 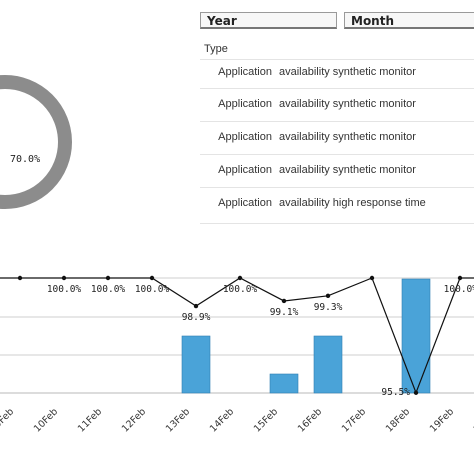 What do you see at coordinates (354, 420) in the screenshot?
I see `x-tick-label: 17Feb` at bounding box center [354, 420].